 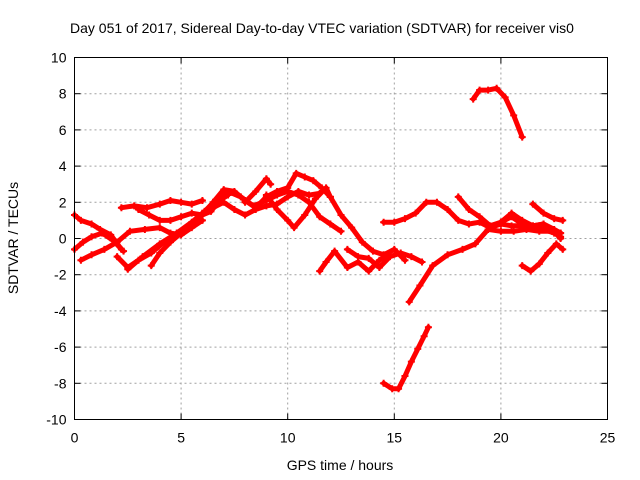 I want to click on y-tick-label: 4, so click(x=63, y=166).